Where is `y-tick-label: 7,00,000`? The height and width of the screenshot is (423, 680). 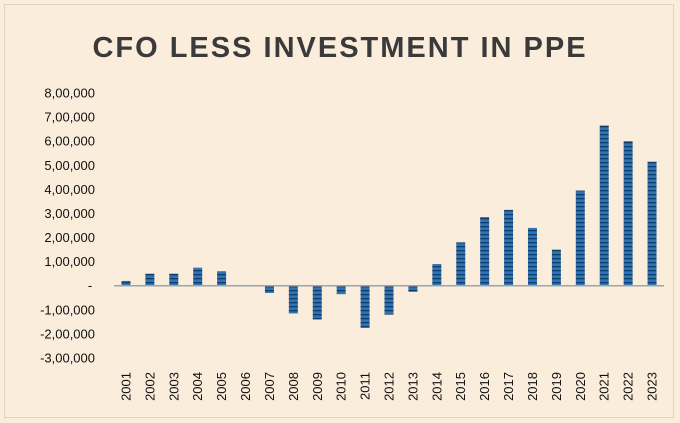
y-tick-label: 7,00,000 is located at coordinates (69, 117).